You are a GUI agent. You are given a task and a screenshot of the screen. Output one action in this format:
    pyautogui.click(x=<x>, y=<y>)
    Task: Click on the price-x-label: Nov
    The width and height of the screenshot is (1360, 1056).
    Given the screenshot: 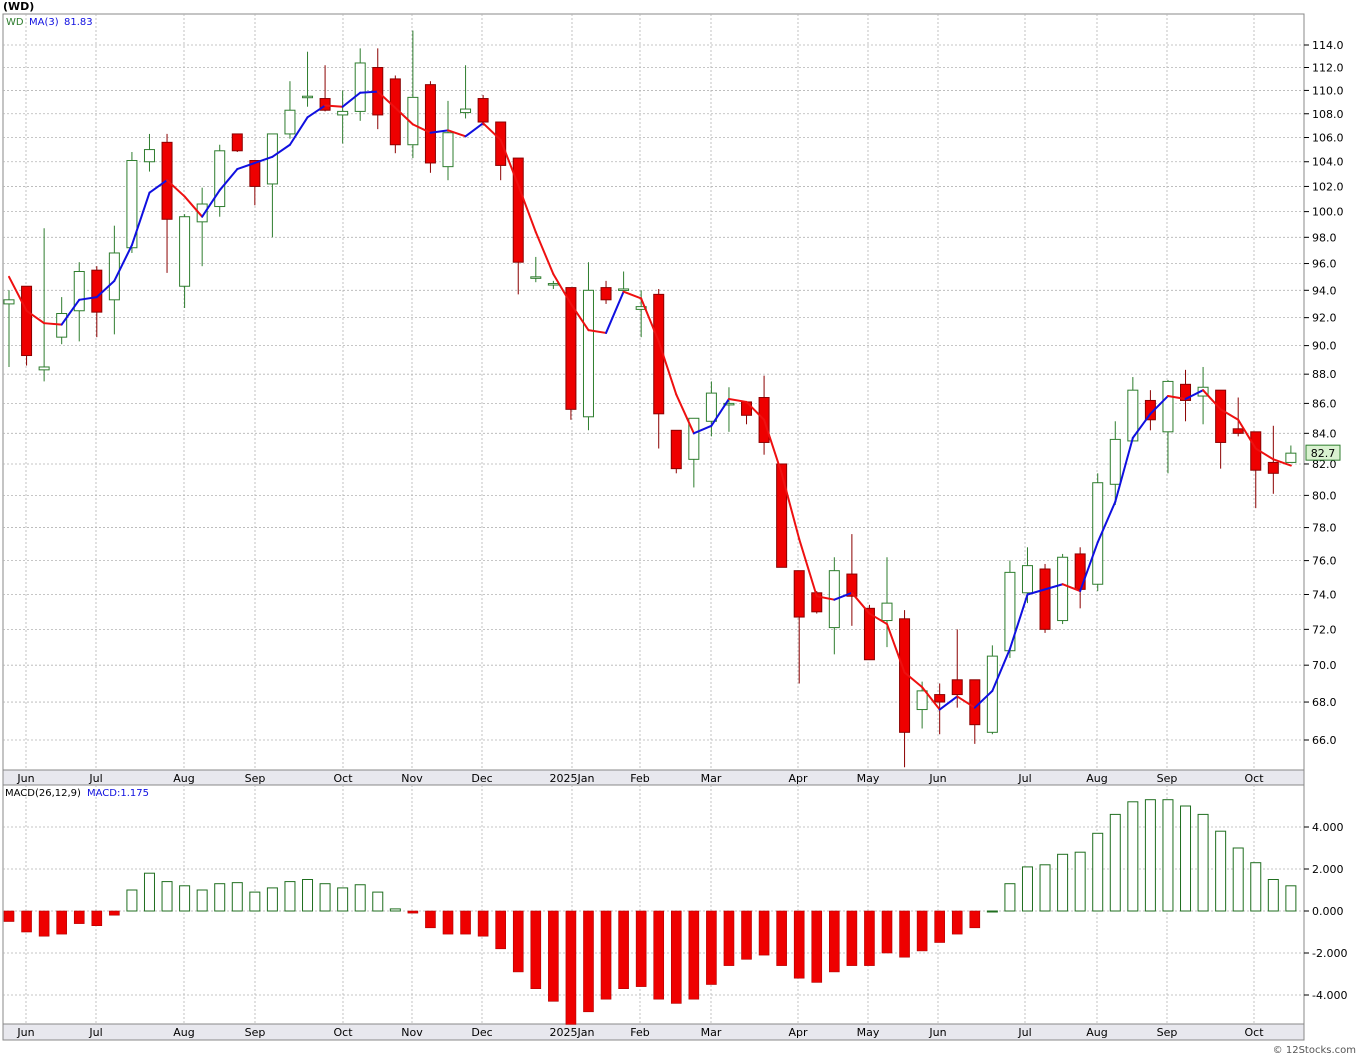 What is the action you would take?
    pyautogui.click(x=412, y=778)
    